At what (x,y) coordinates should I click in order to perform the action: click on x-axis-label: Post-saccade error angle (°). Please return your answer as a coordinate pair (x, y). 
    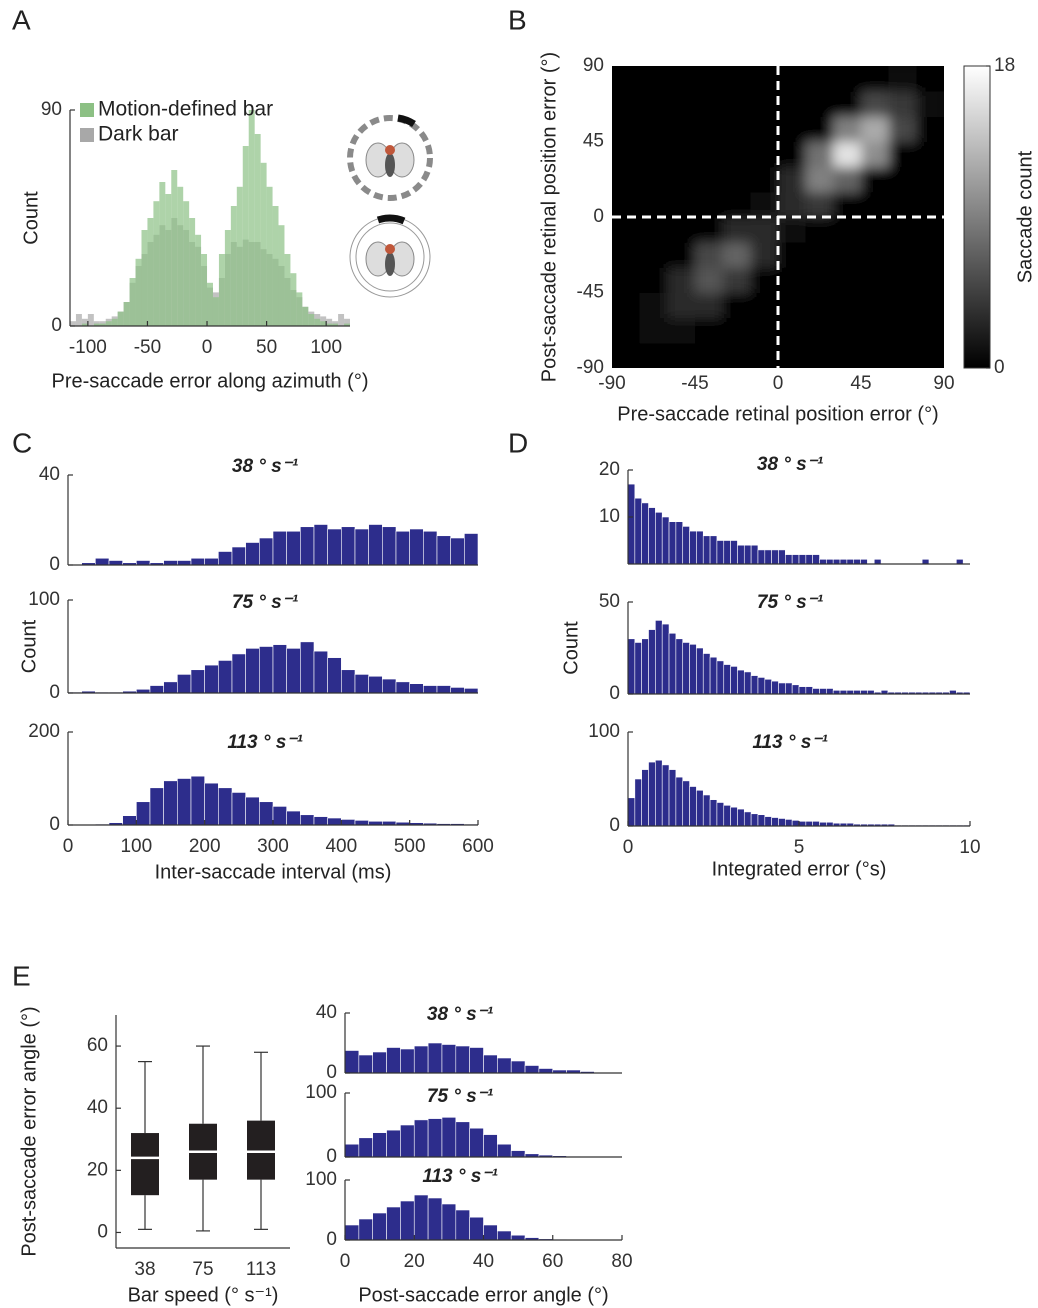
    Looking at the image, I should click on (483, 1295).